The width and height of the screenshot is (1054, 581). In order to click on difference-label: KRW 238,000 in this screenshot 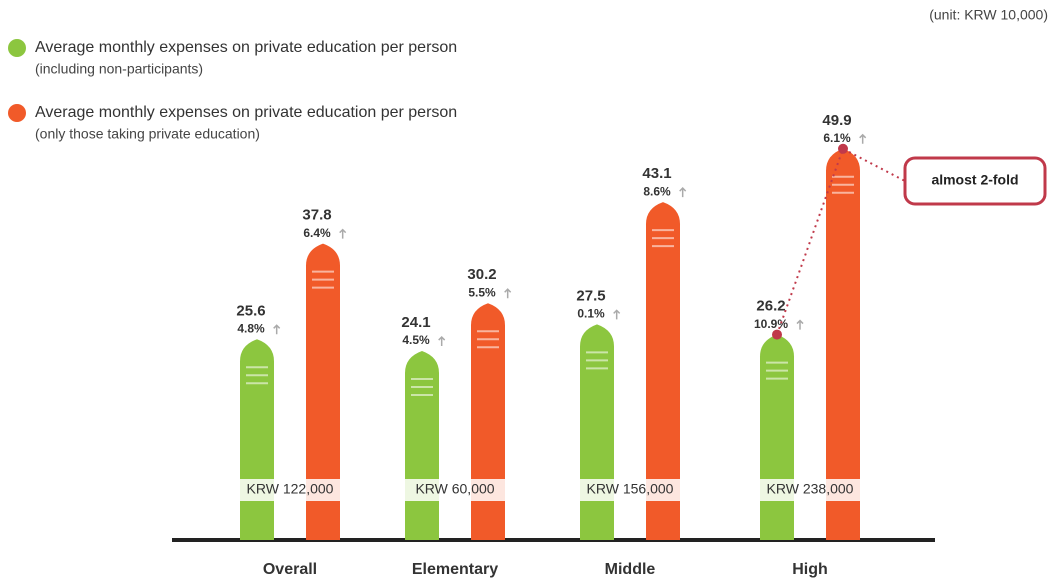, I will do `click(810, 489)`.